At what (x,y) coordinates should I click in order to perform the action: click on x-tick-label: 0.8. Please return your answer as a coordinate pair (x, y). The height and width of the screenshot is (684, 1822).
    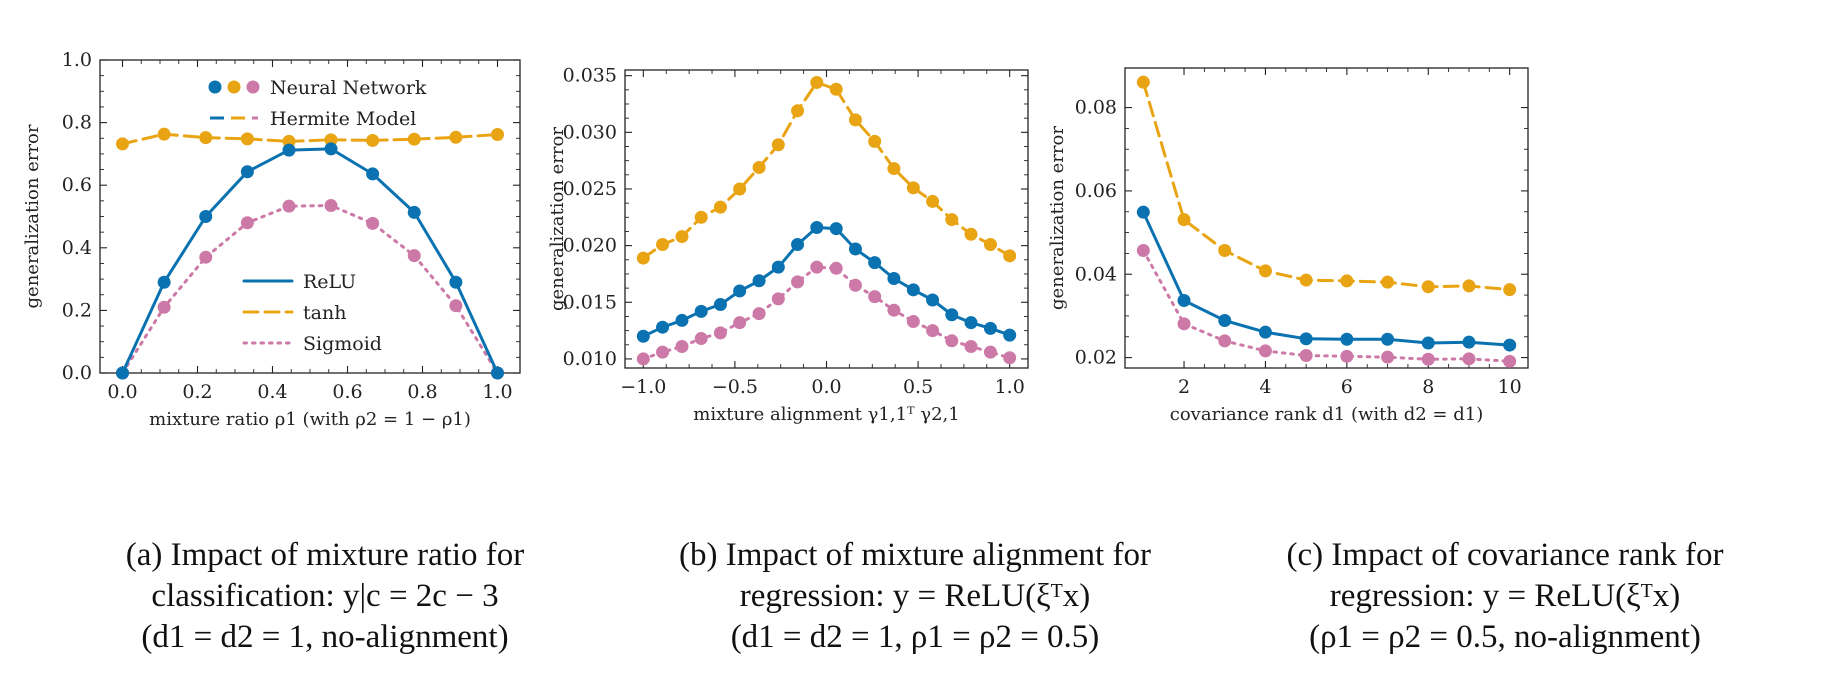
    Looking at the image, I should click on (422, 392).